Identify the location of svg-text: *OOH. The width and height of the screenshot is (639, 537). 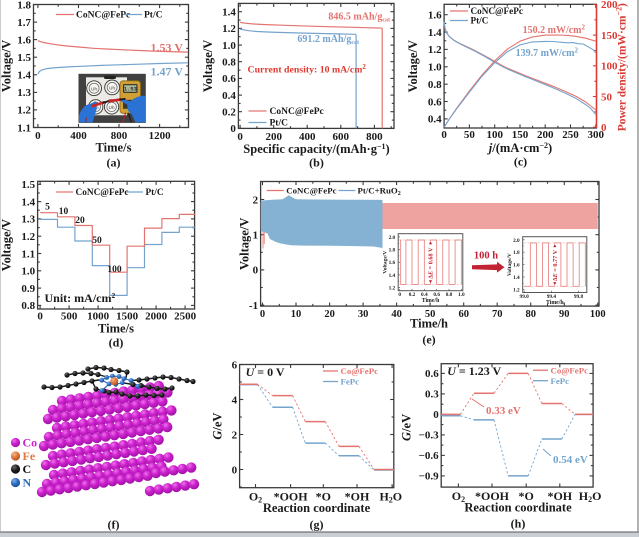
(492, 496).